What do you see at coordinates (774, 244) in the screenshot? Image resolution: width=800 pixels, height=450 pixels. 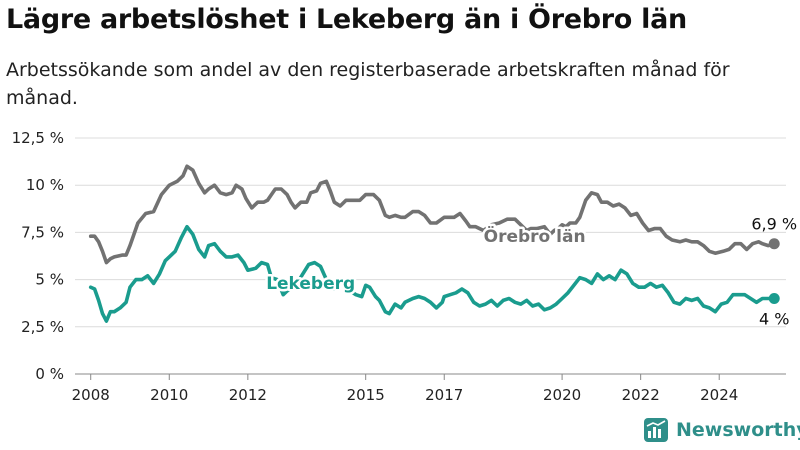 I see `series-end-point-orebro` at bounding box center [774, 244].